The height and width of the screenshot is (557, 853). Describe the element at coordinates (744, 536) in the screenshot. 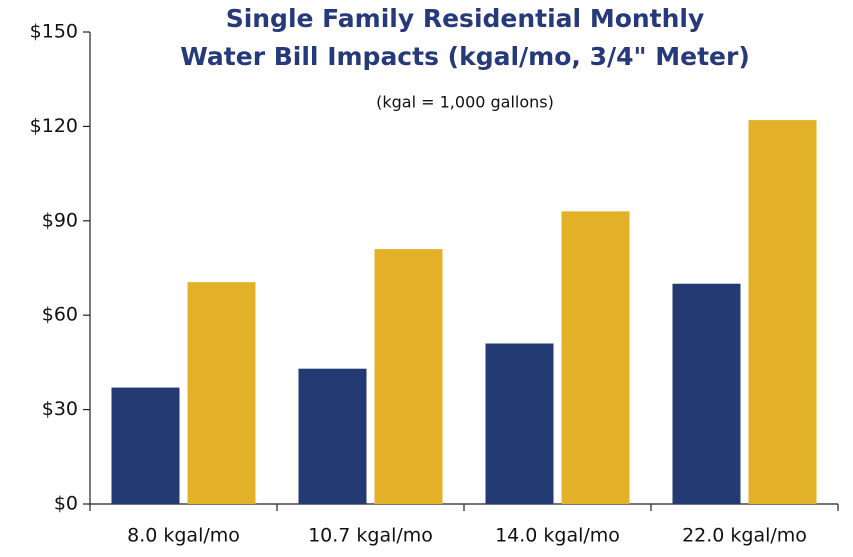

I see `x-tick-label: 22.0 kgal/mo` at that location.